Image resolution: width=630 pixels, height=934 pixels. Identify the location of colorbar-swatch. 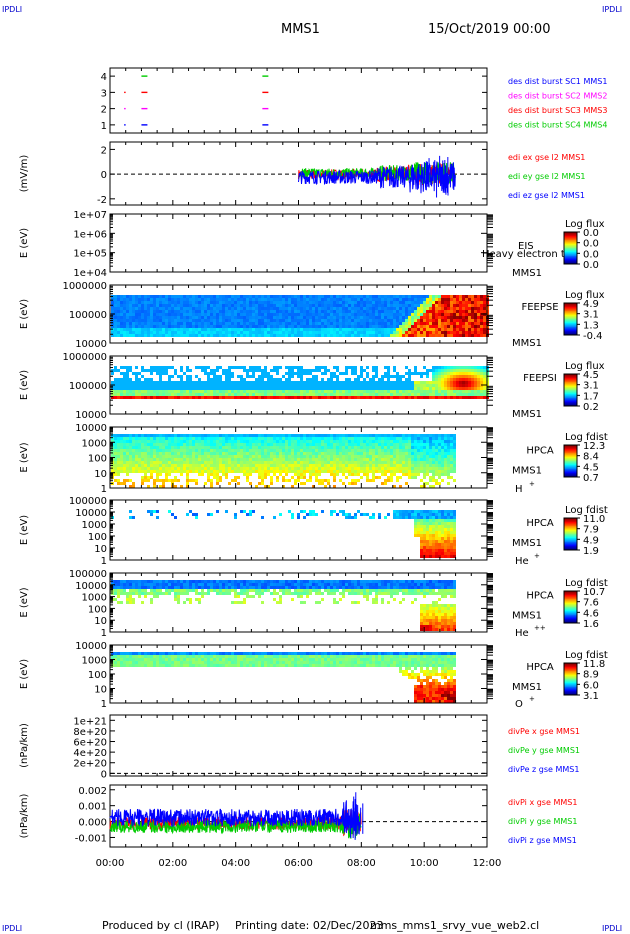
(570, 261).